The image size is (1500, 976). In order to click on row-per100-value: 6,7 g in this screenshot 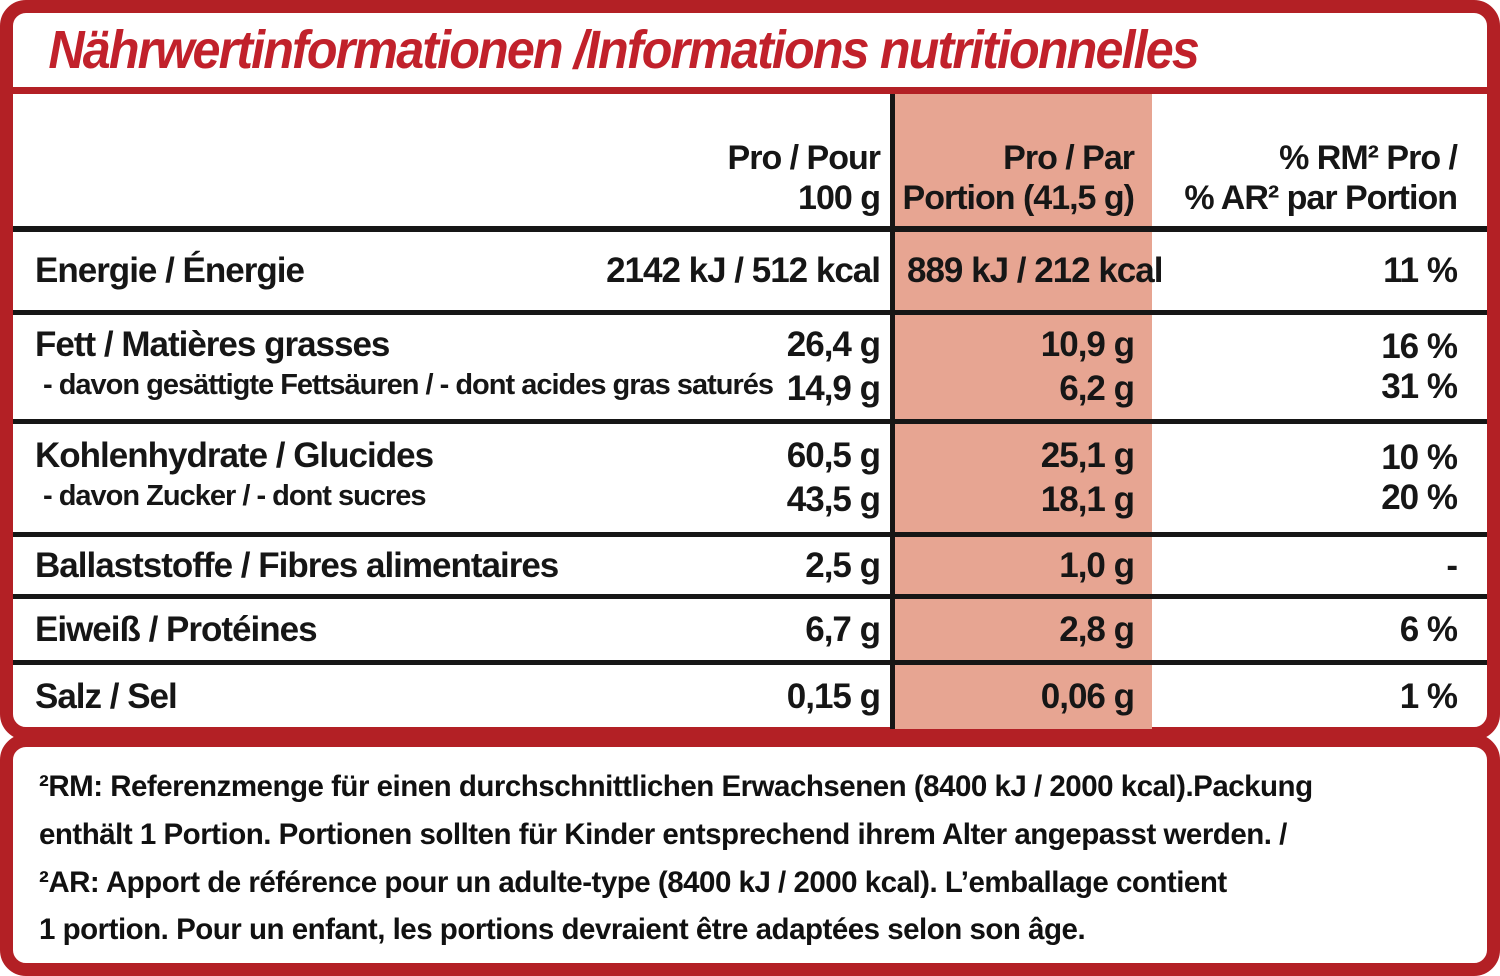, I will do `click(843, 629)`.